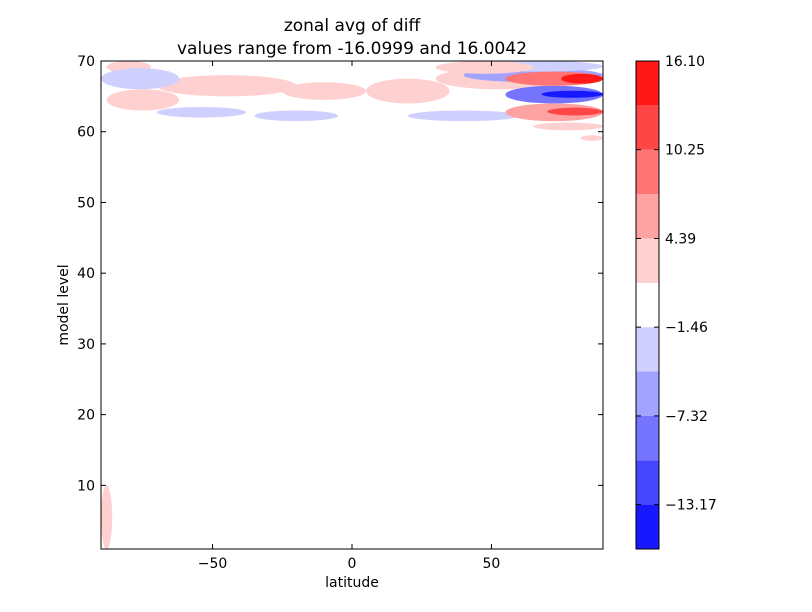 The width and height of the screenshot is (812, 612). Describe the element at coordinates (691, 506) in the screenshot. I see `colorbar-tick-label: −13.17` at that location.